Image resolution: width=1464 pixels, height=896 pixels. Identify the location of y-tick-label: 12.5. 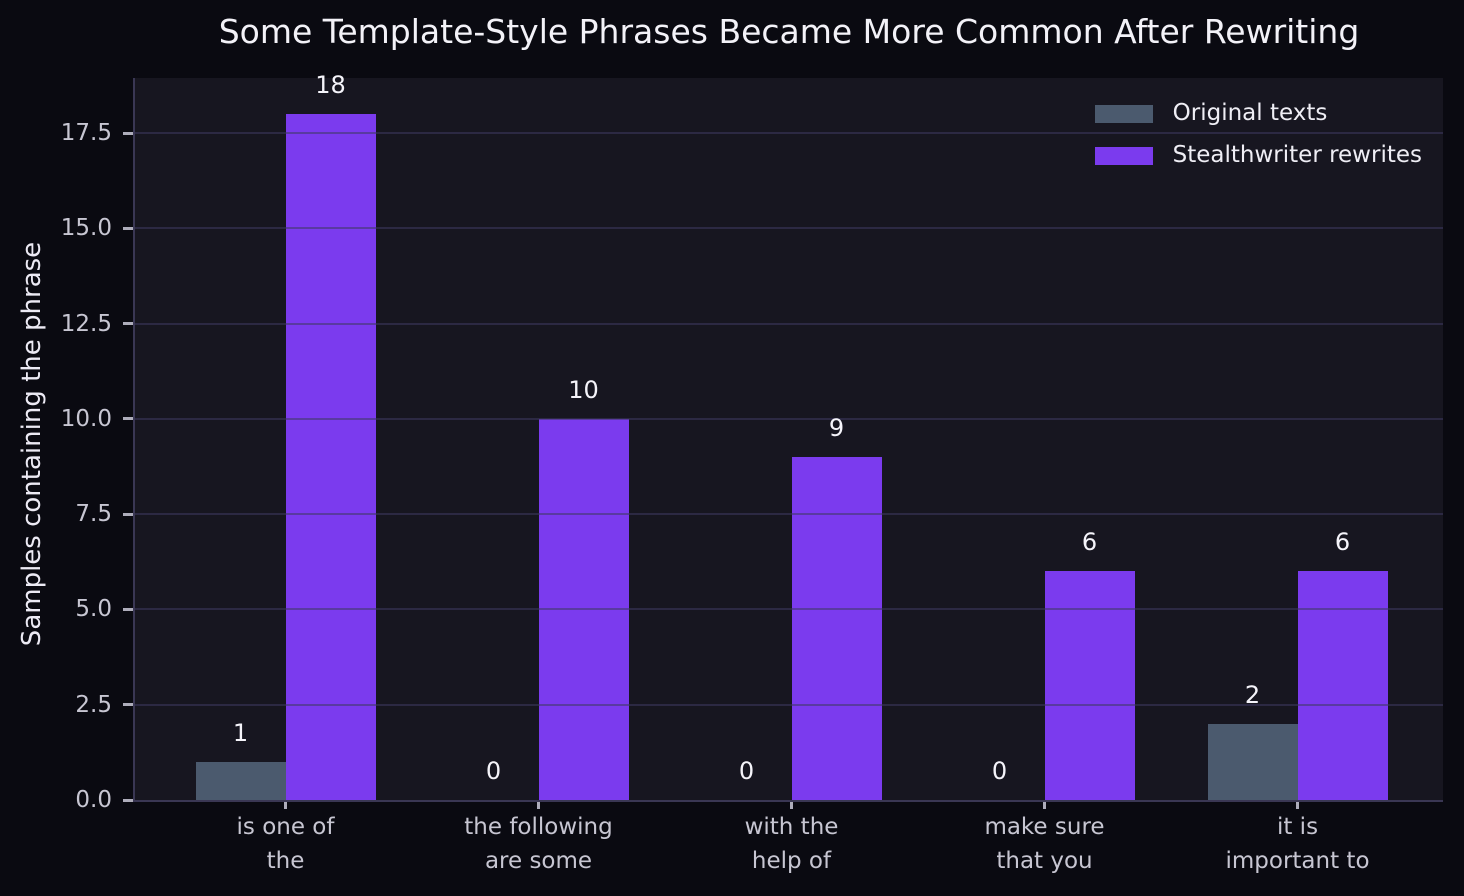
(86, 323).